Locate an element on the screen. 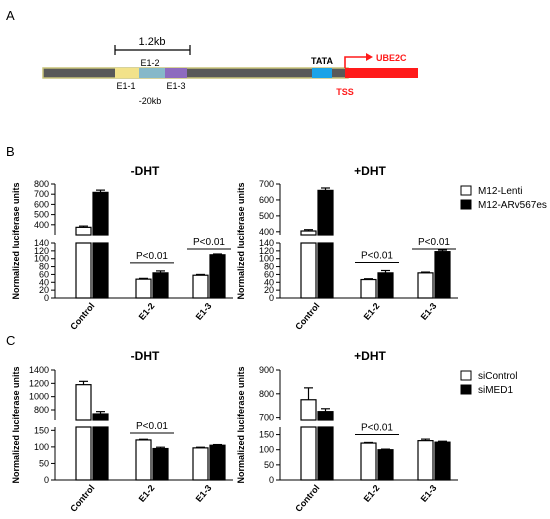  element-label-e1-1: E1-1 is located at coordinates (125, 86).